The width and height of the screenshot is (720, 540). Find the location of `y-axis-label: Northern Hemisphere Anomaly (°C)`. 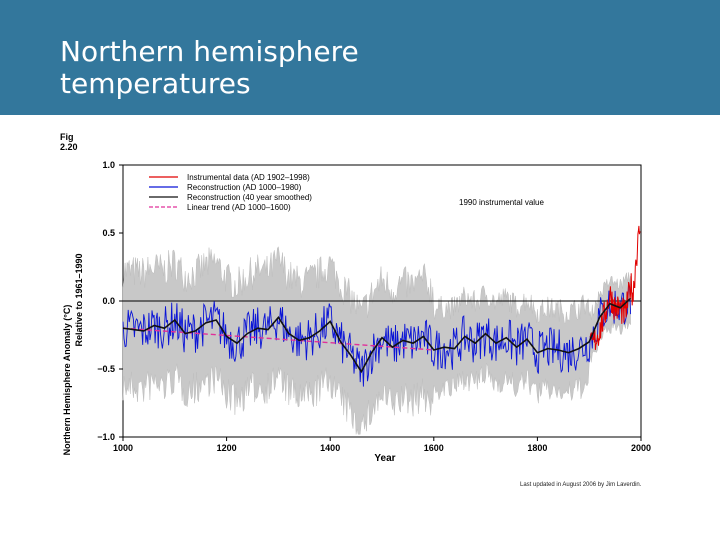

y-axis-label: Northern Hemisphere Anomaly (°C) is located at coordinates (67, 380).